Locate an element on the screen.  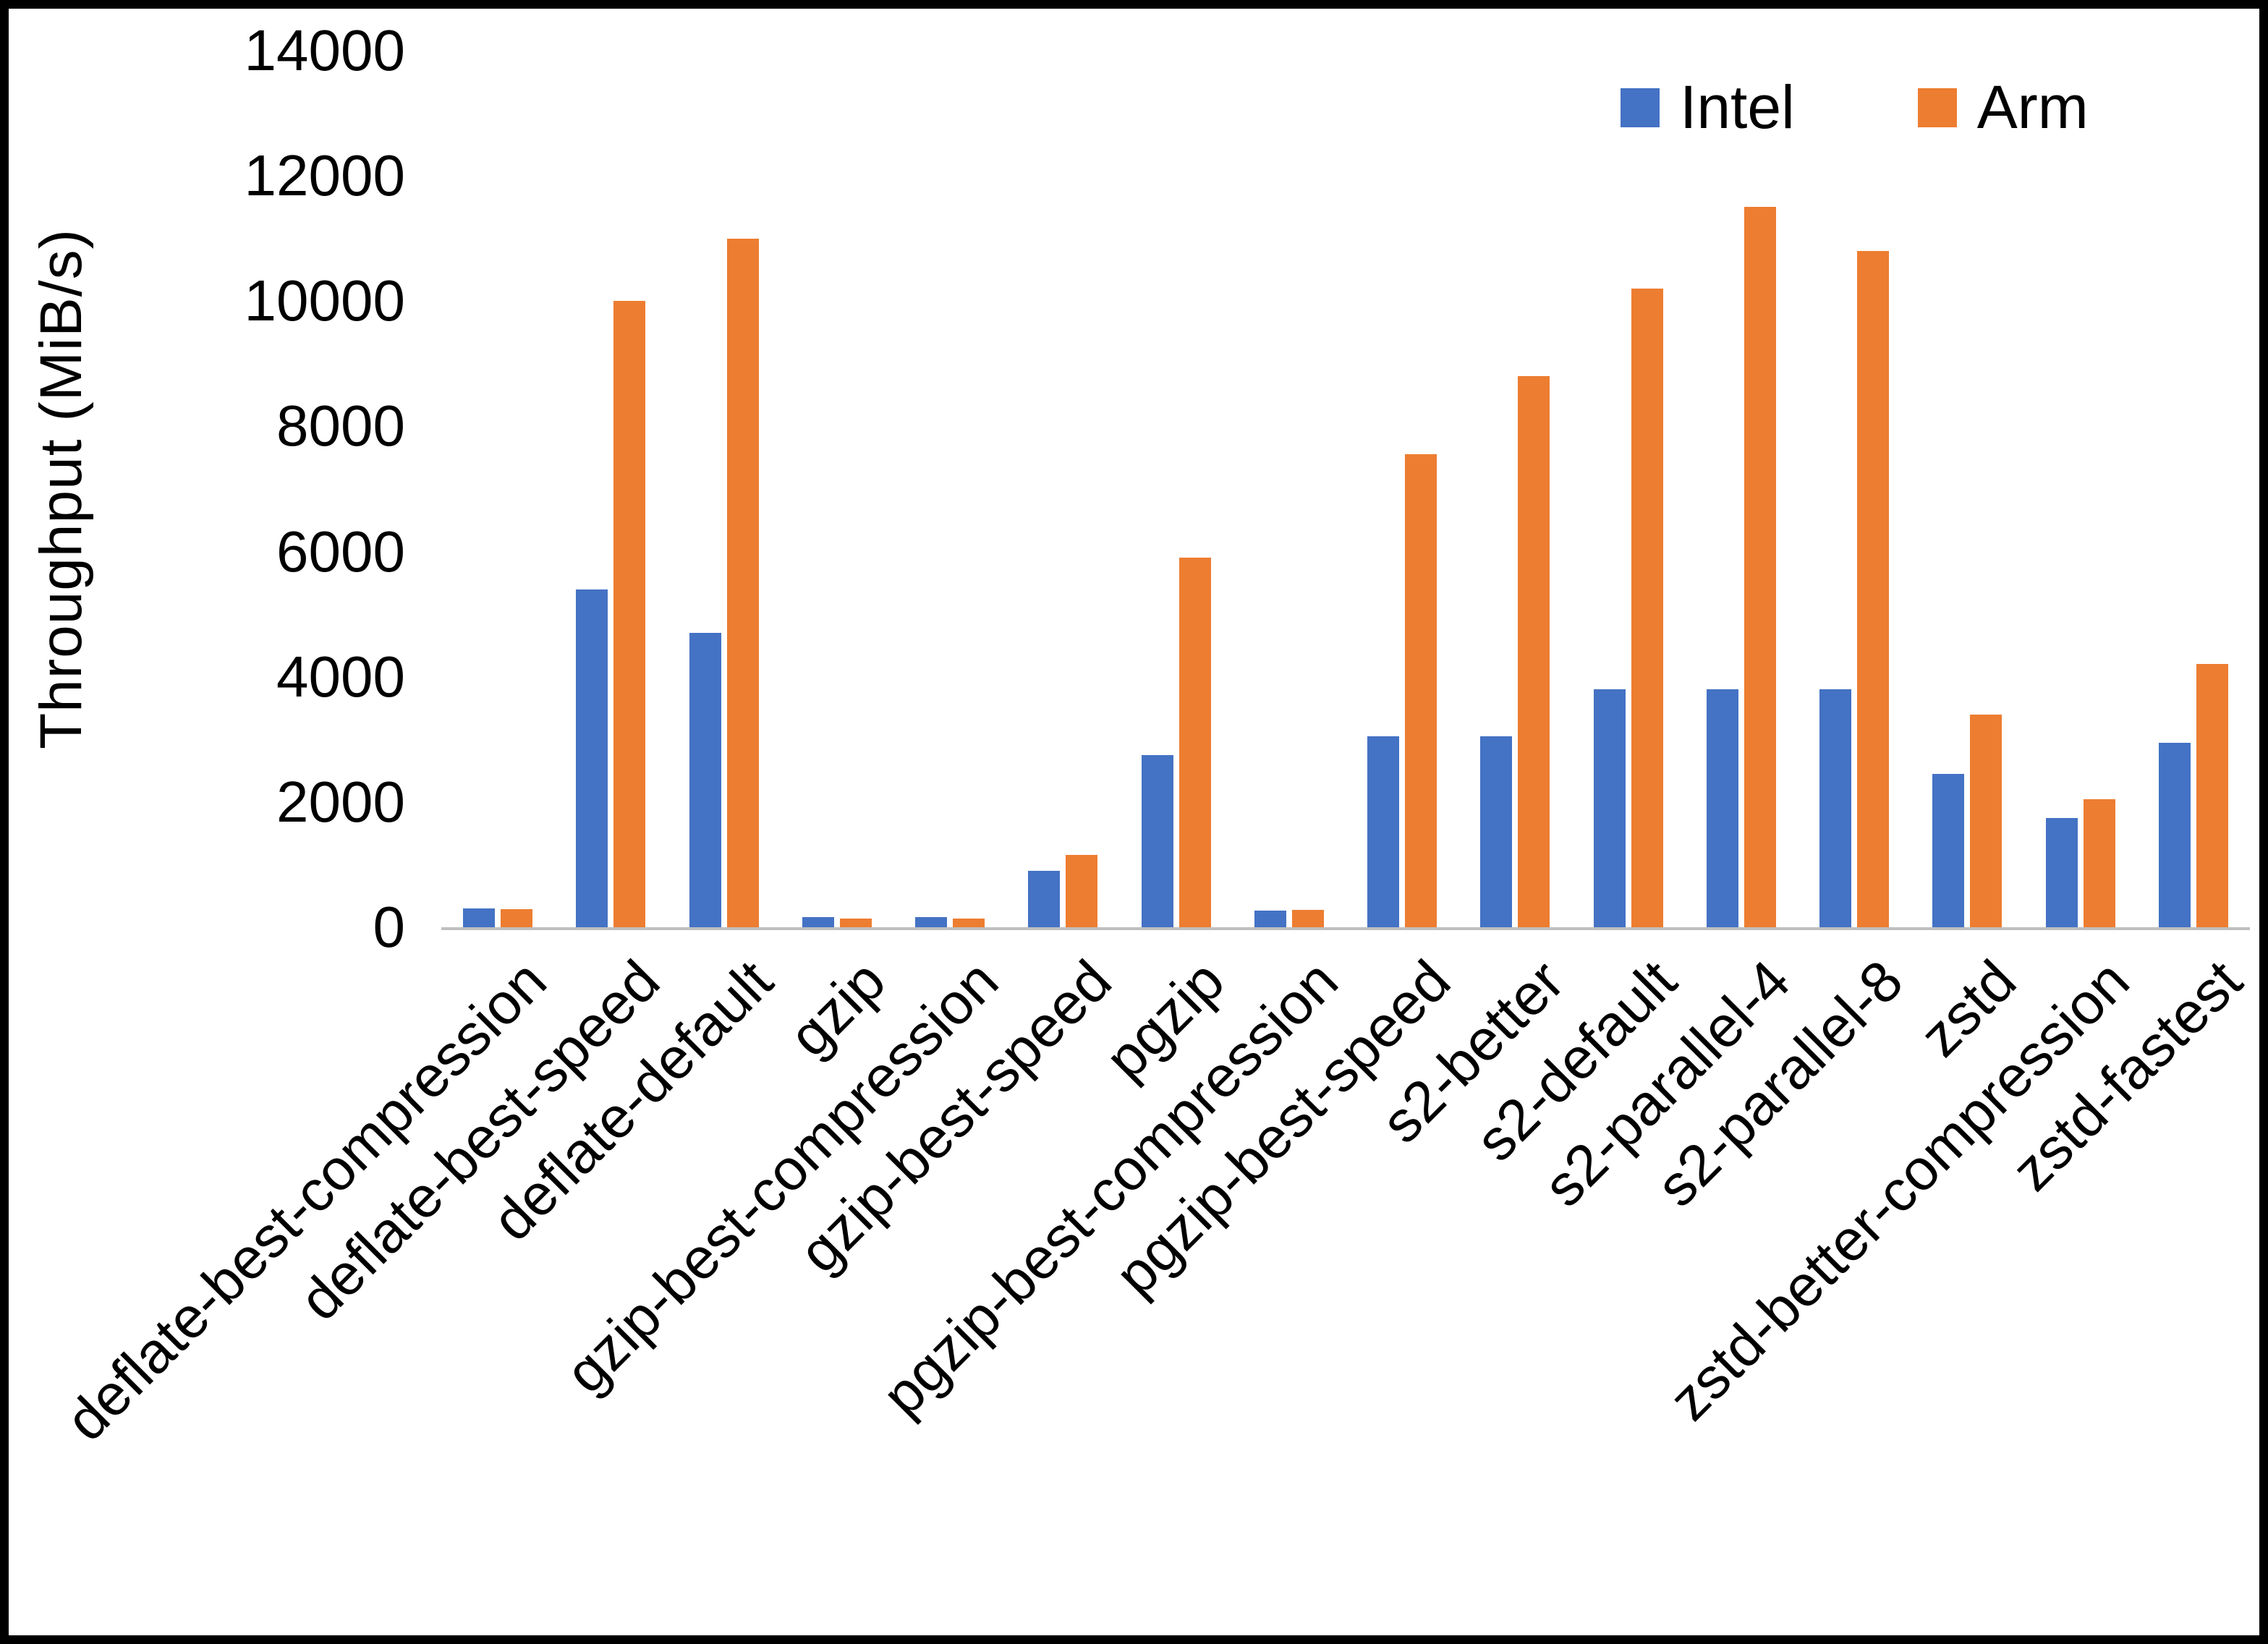
bar-intel-zstd-better-compression is located at coordinates (2061, 872).